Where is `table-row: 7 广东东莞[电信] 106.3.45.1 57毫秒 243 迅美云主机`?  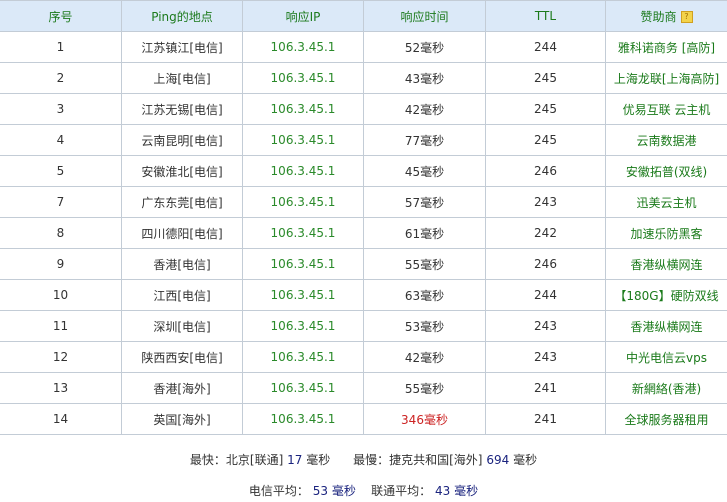 table-row: 7 广东东莞[电信] 106.3.45.1 57毫秒 243 迅美云主机 is located at coordinates (363, 202).